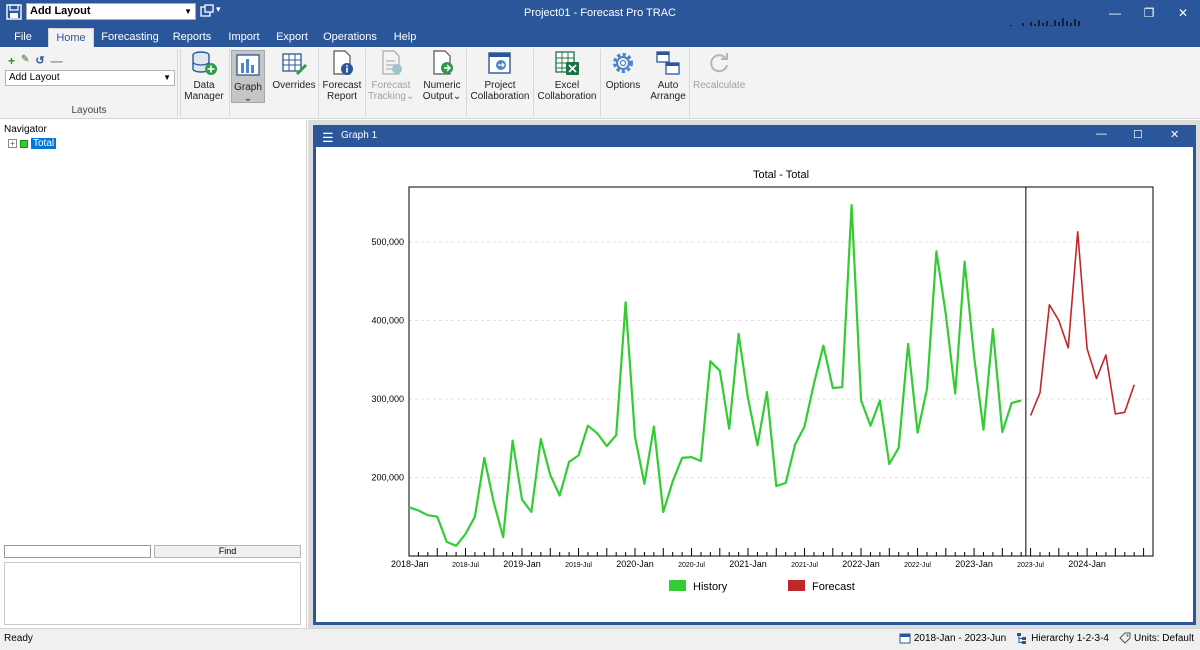 The image size is (1200, 650). I want to click on project-collaboration-button: Project Collaboration, so click(500, 75).